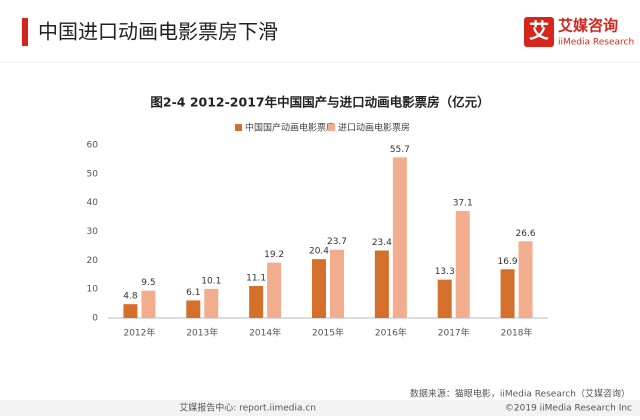  Describe the element at coordinates (265, 333) in the screenshot. I see `x-tick-label: 2014年` at that location.